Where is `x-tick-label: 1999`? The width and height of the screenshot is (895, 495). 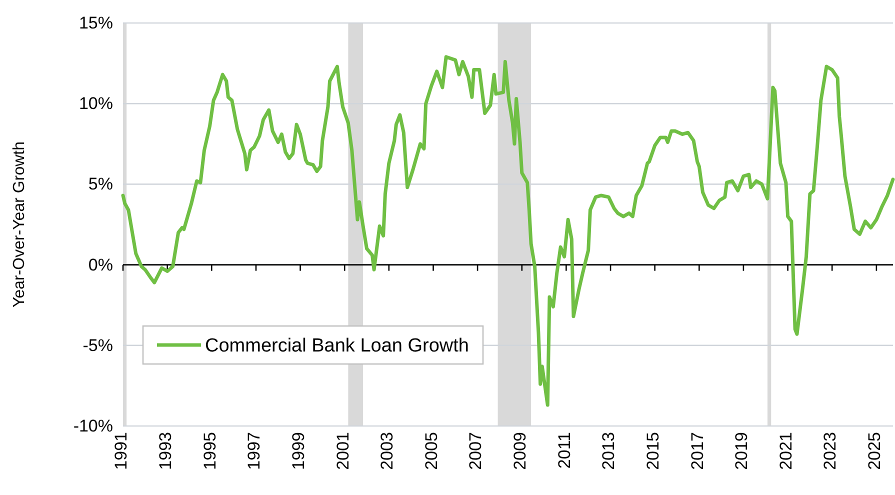 x-tick-label: 1999 is located at coordinates (298, 451).